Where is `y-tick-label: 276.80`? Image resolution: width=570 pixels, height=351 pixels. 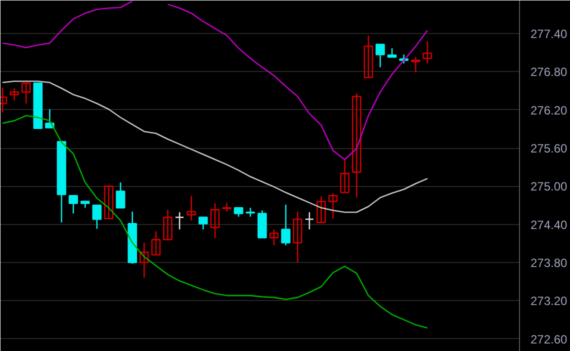
y-tick-label: 276.80 is located at coordinates (549, 72).